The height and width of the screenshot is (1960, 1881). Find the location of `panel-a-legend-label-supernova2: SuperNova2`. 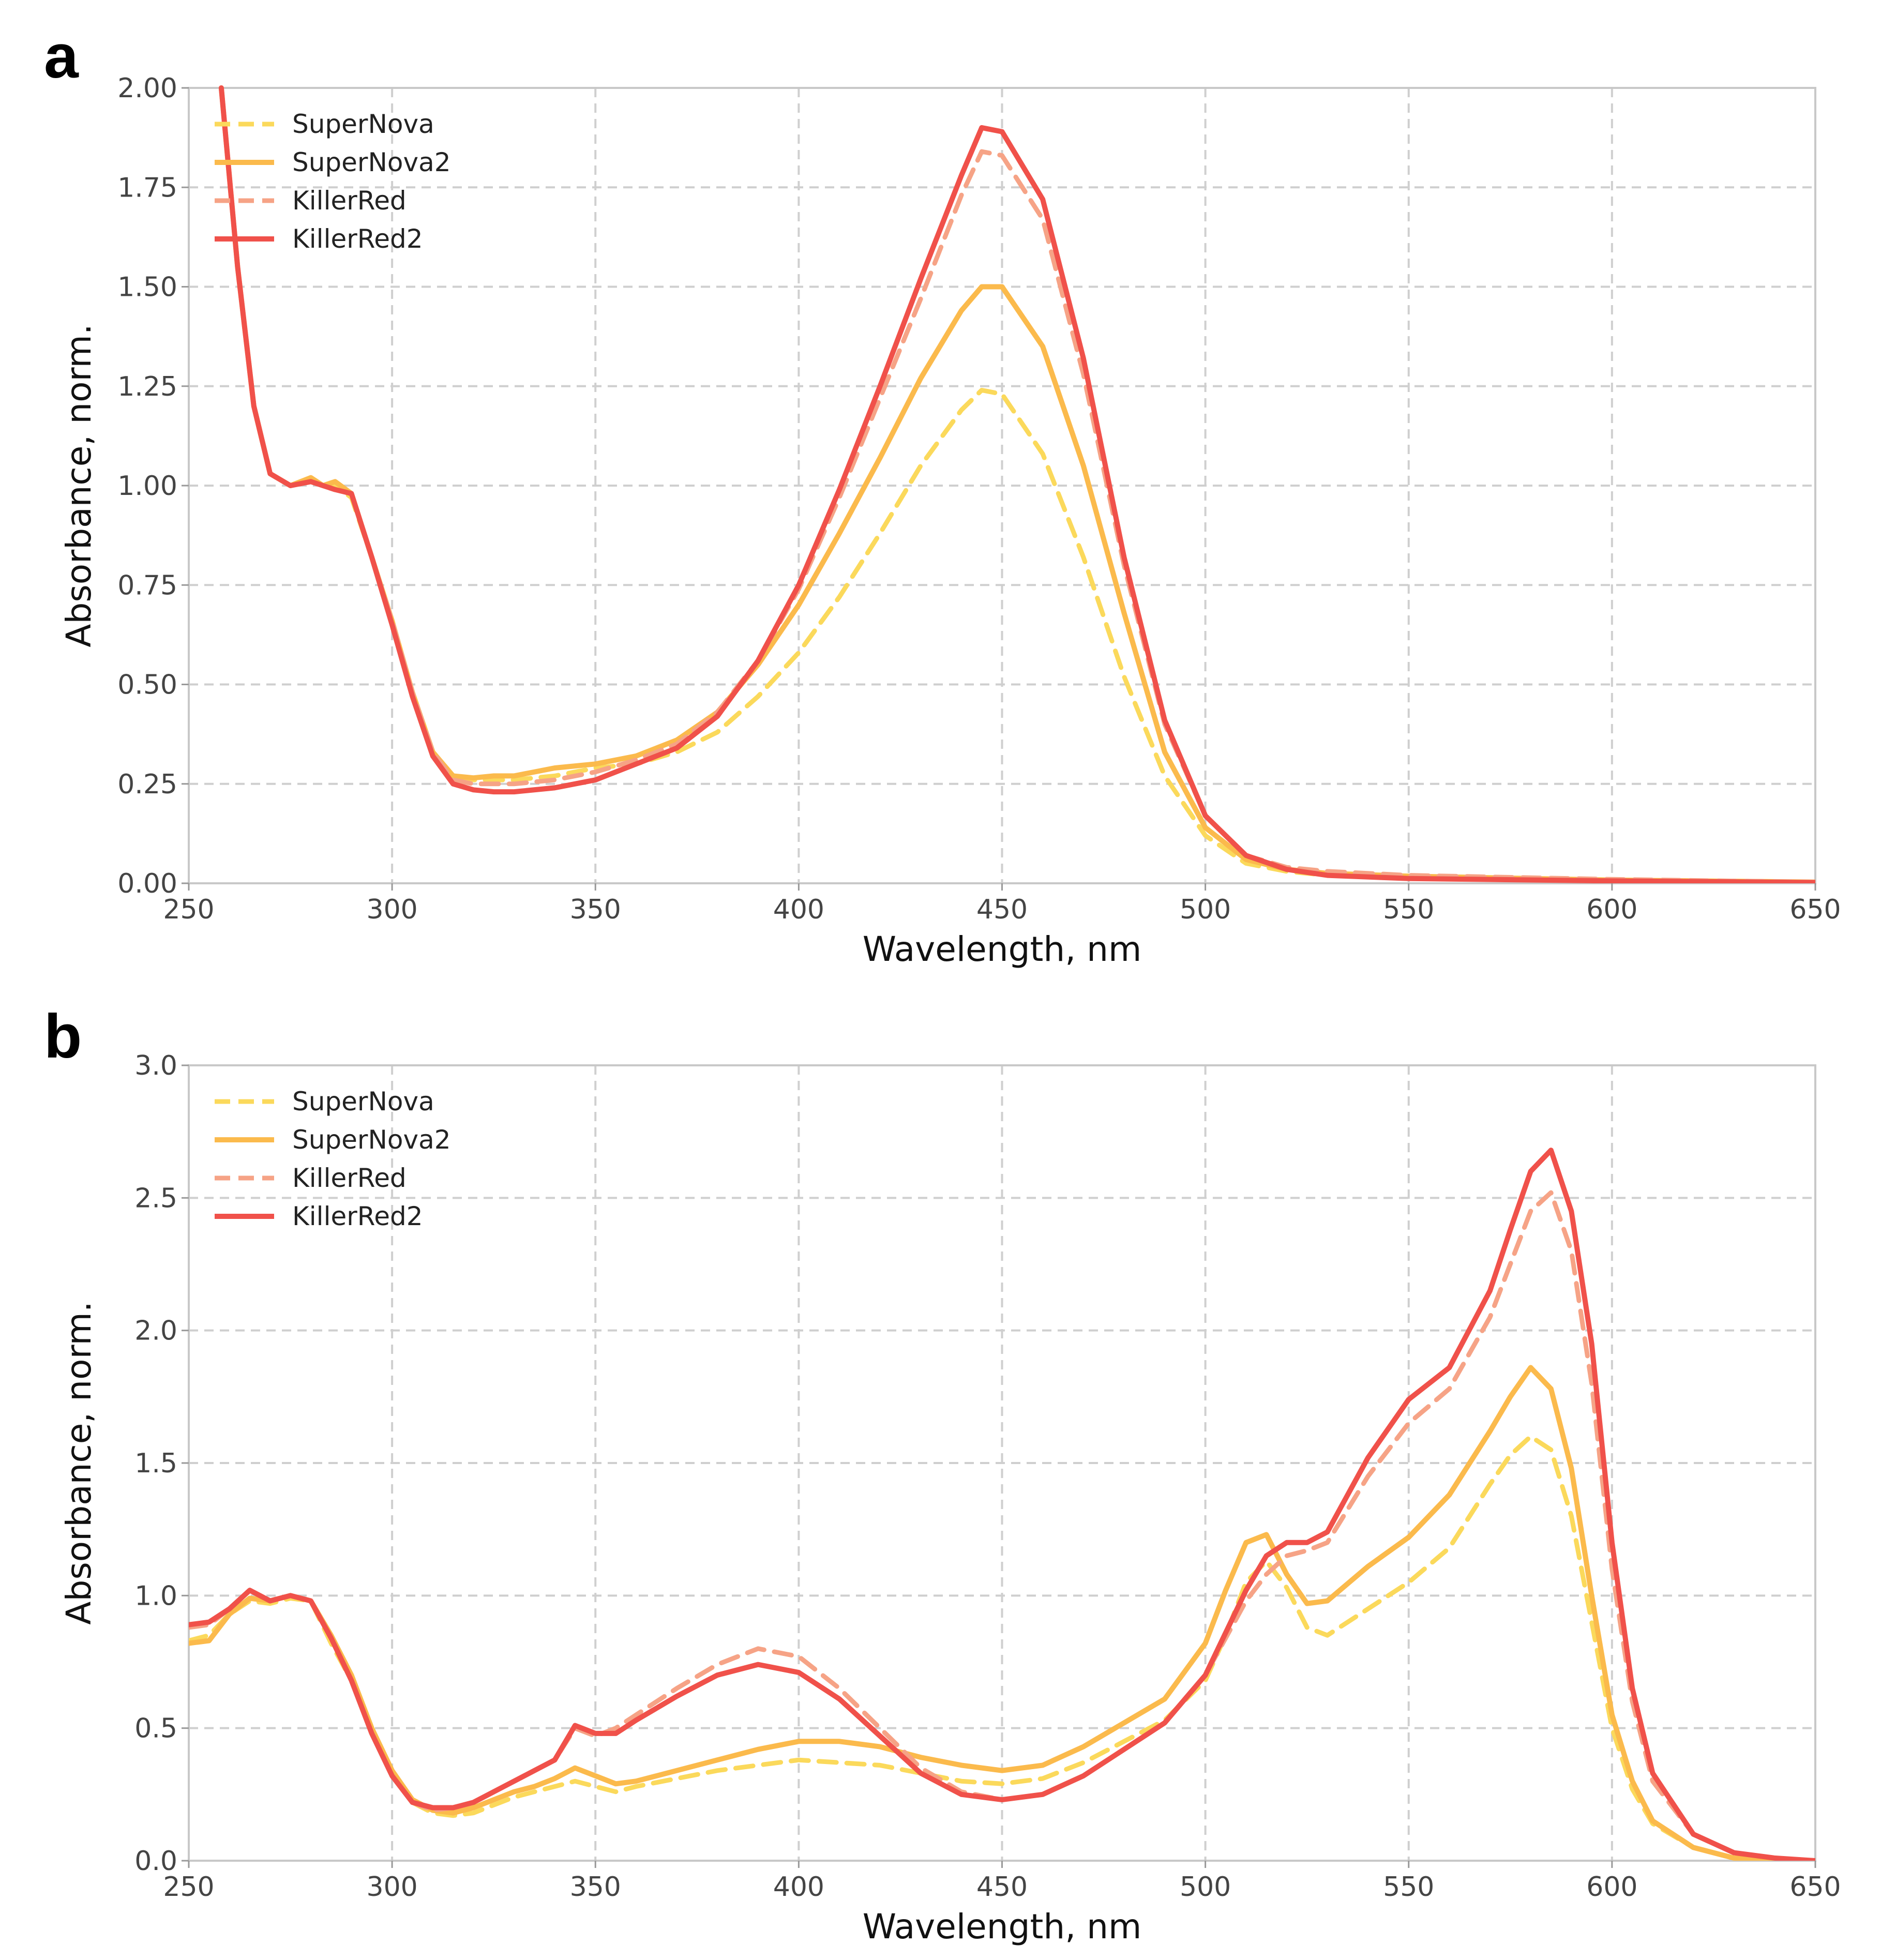

panel-a-legend-label-supernova2: SuperNova2 is located at coordinates (371, 162).